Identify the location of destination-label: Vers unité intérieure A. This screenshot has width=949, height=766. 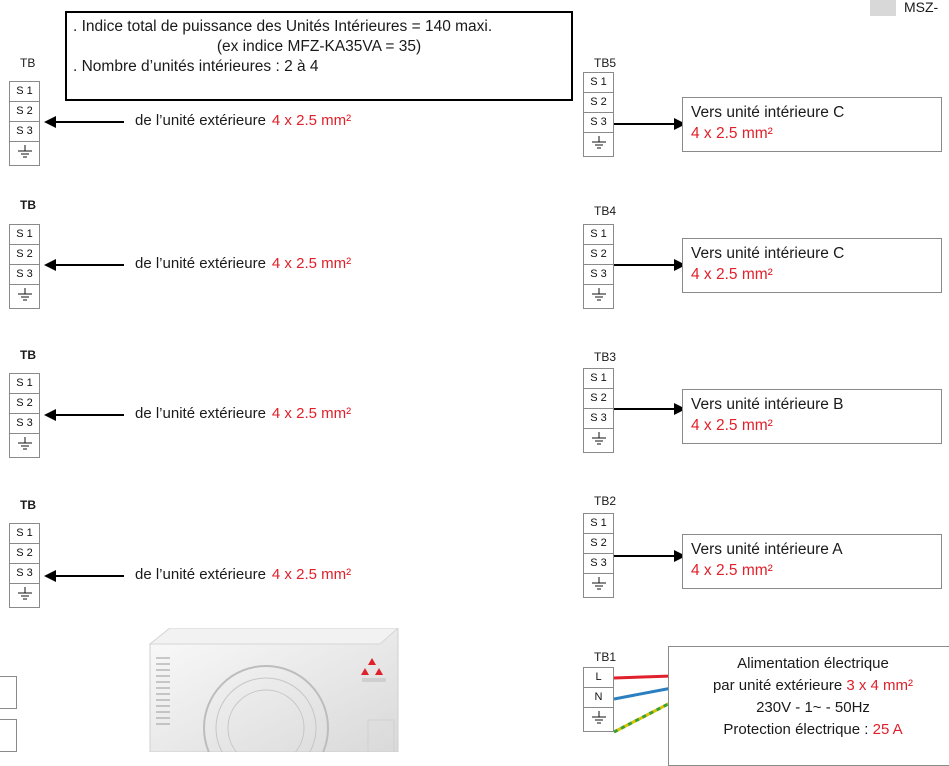
(767, 549).